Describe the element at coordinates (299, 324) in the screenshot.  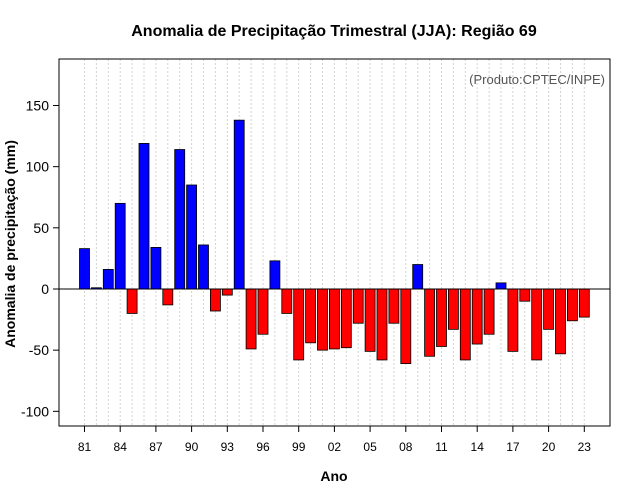
I see `bar-1999` at that location.